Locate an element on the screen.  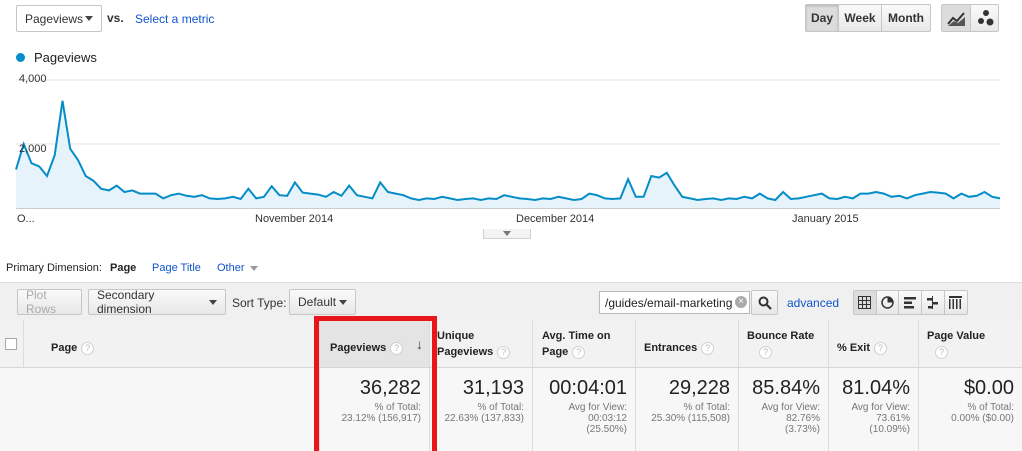
totals-pageviews: 36,282 % of Total: 23.12% (156,917) is located at coordinates (375, 409).